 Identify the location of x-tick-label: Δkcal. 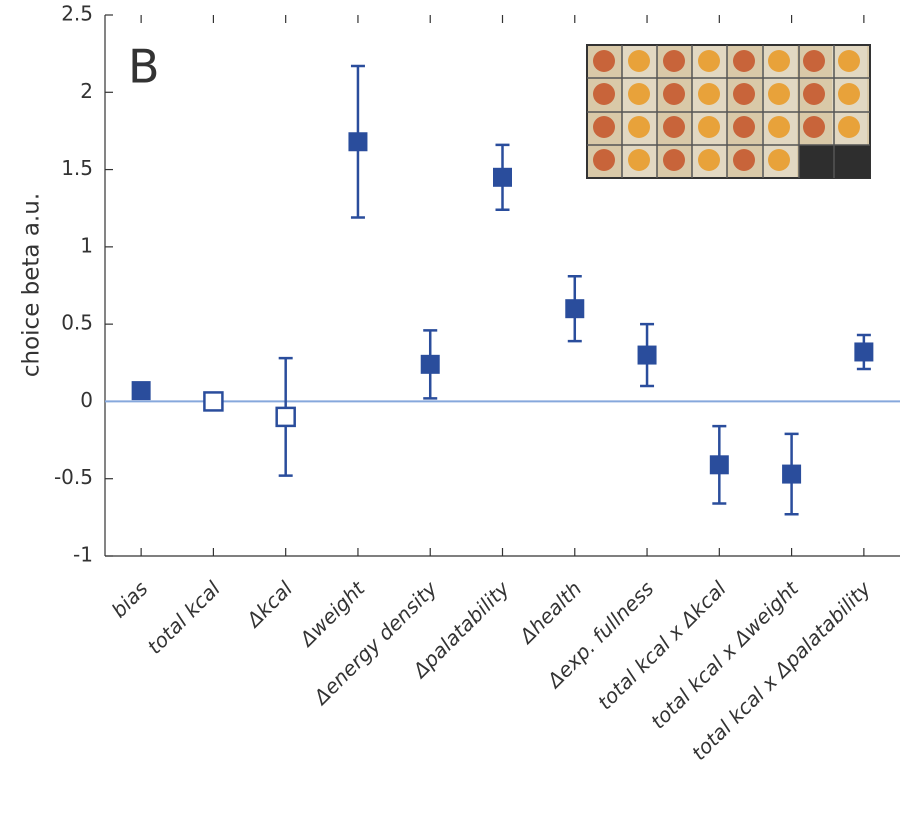
(268, 604).